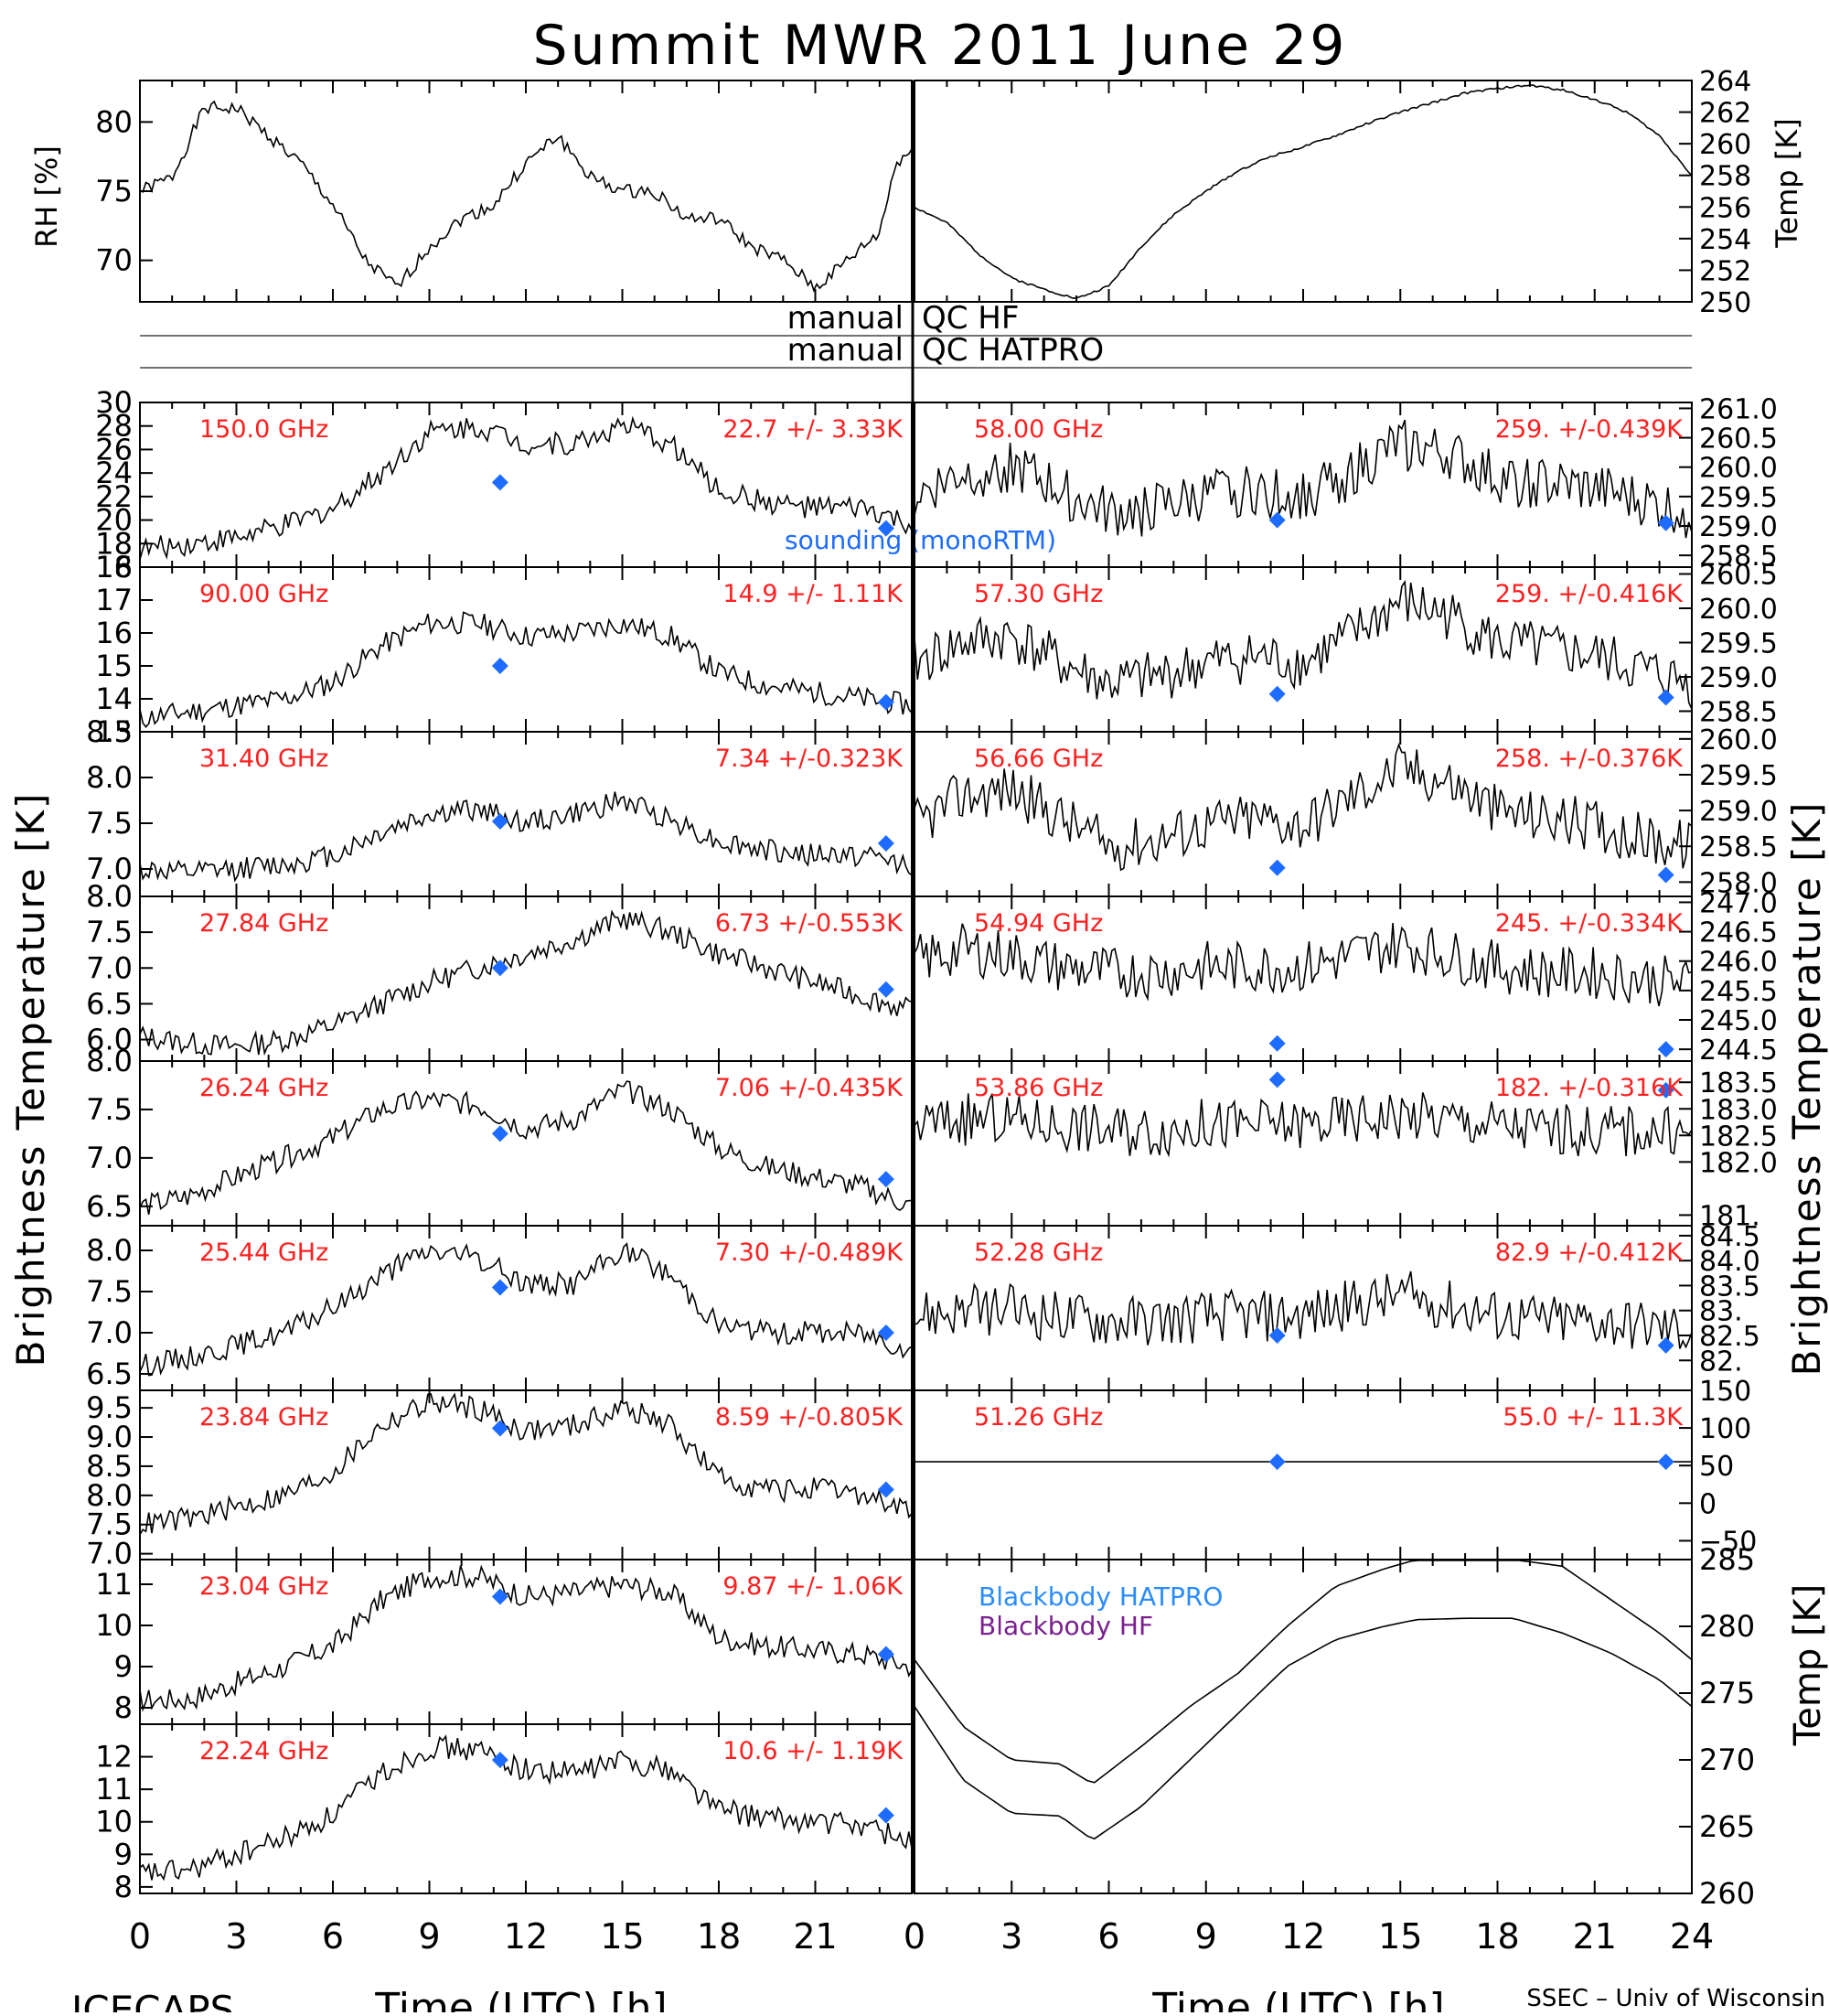 The image size is (1829, 2016). Describe the element at coordinates (114, 666) in the screenshot. I see `left-freq-panel-1-ytick-label: 15` at that location.